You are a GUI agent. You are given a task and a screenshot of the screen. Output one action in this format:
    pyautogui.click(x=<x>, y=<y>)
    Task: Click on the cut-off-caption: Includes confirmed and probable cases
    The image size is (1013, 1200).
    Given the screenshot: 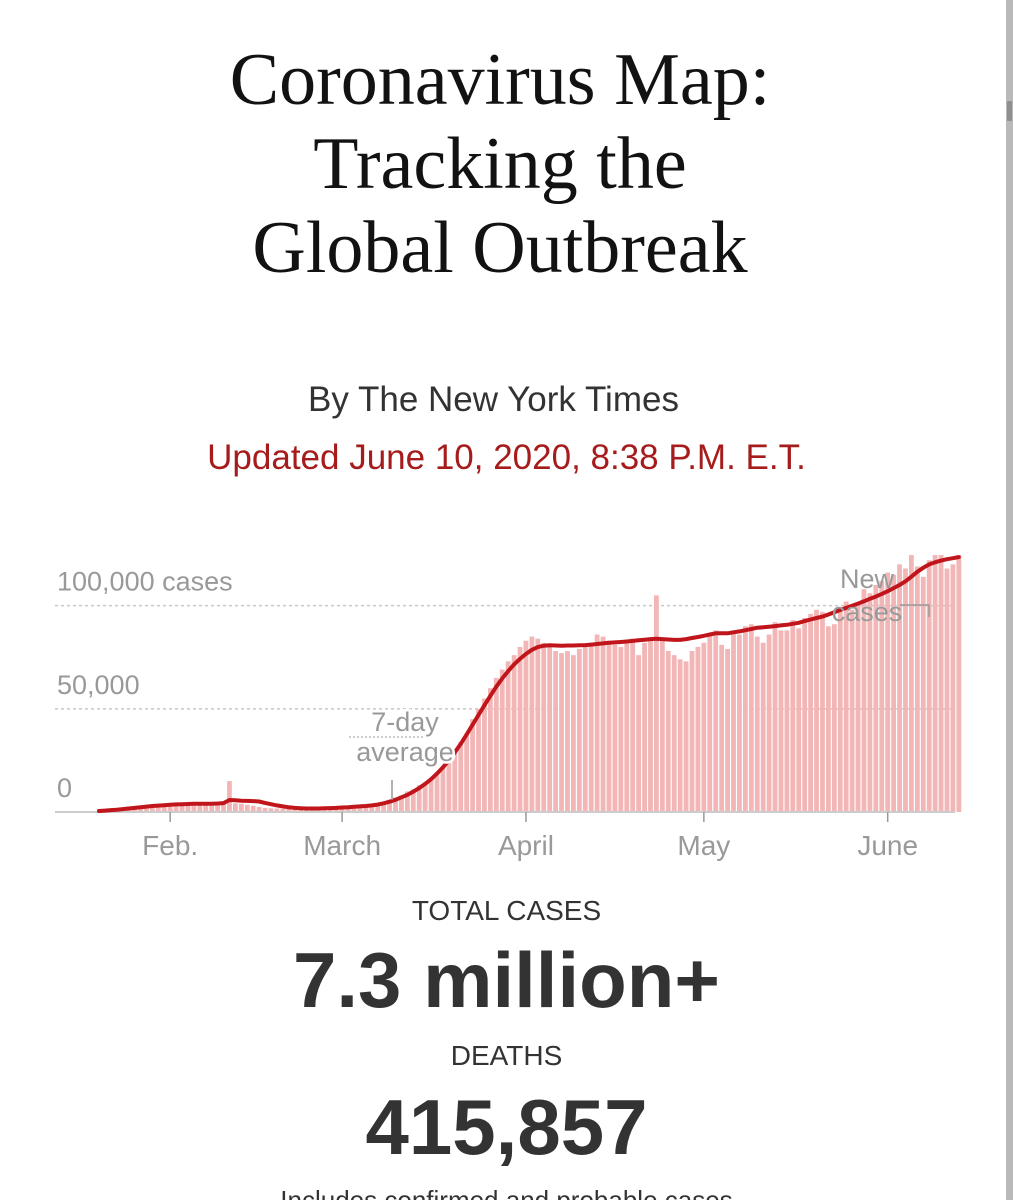 What is the action you would take?
    pyautogui.click(x=506, y=1193)
    